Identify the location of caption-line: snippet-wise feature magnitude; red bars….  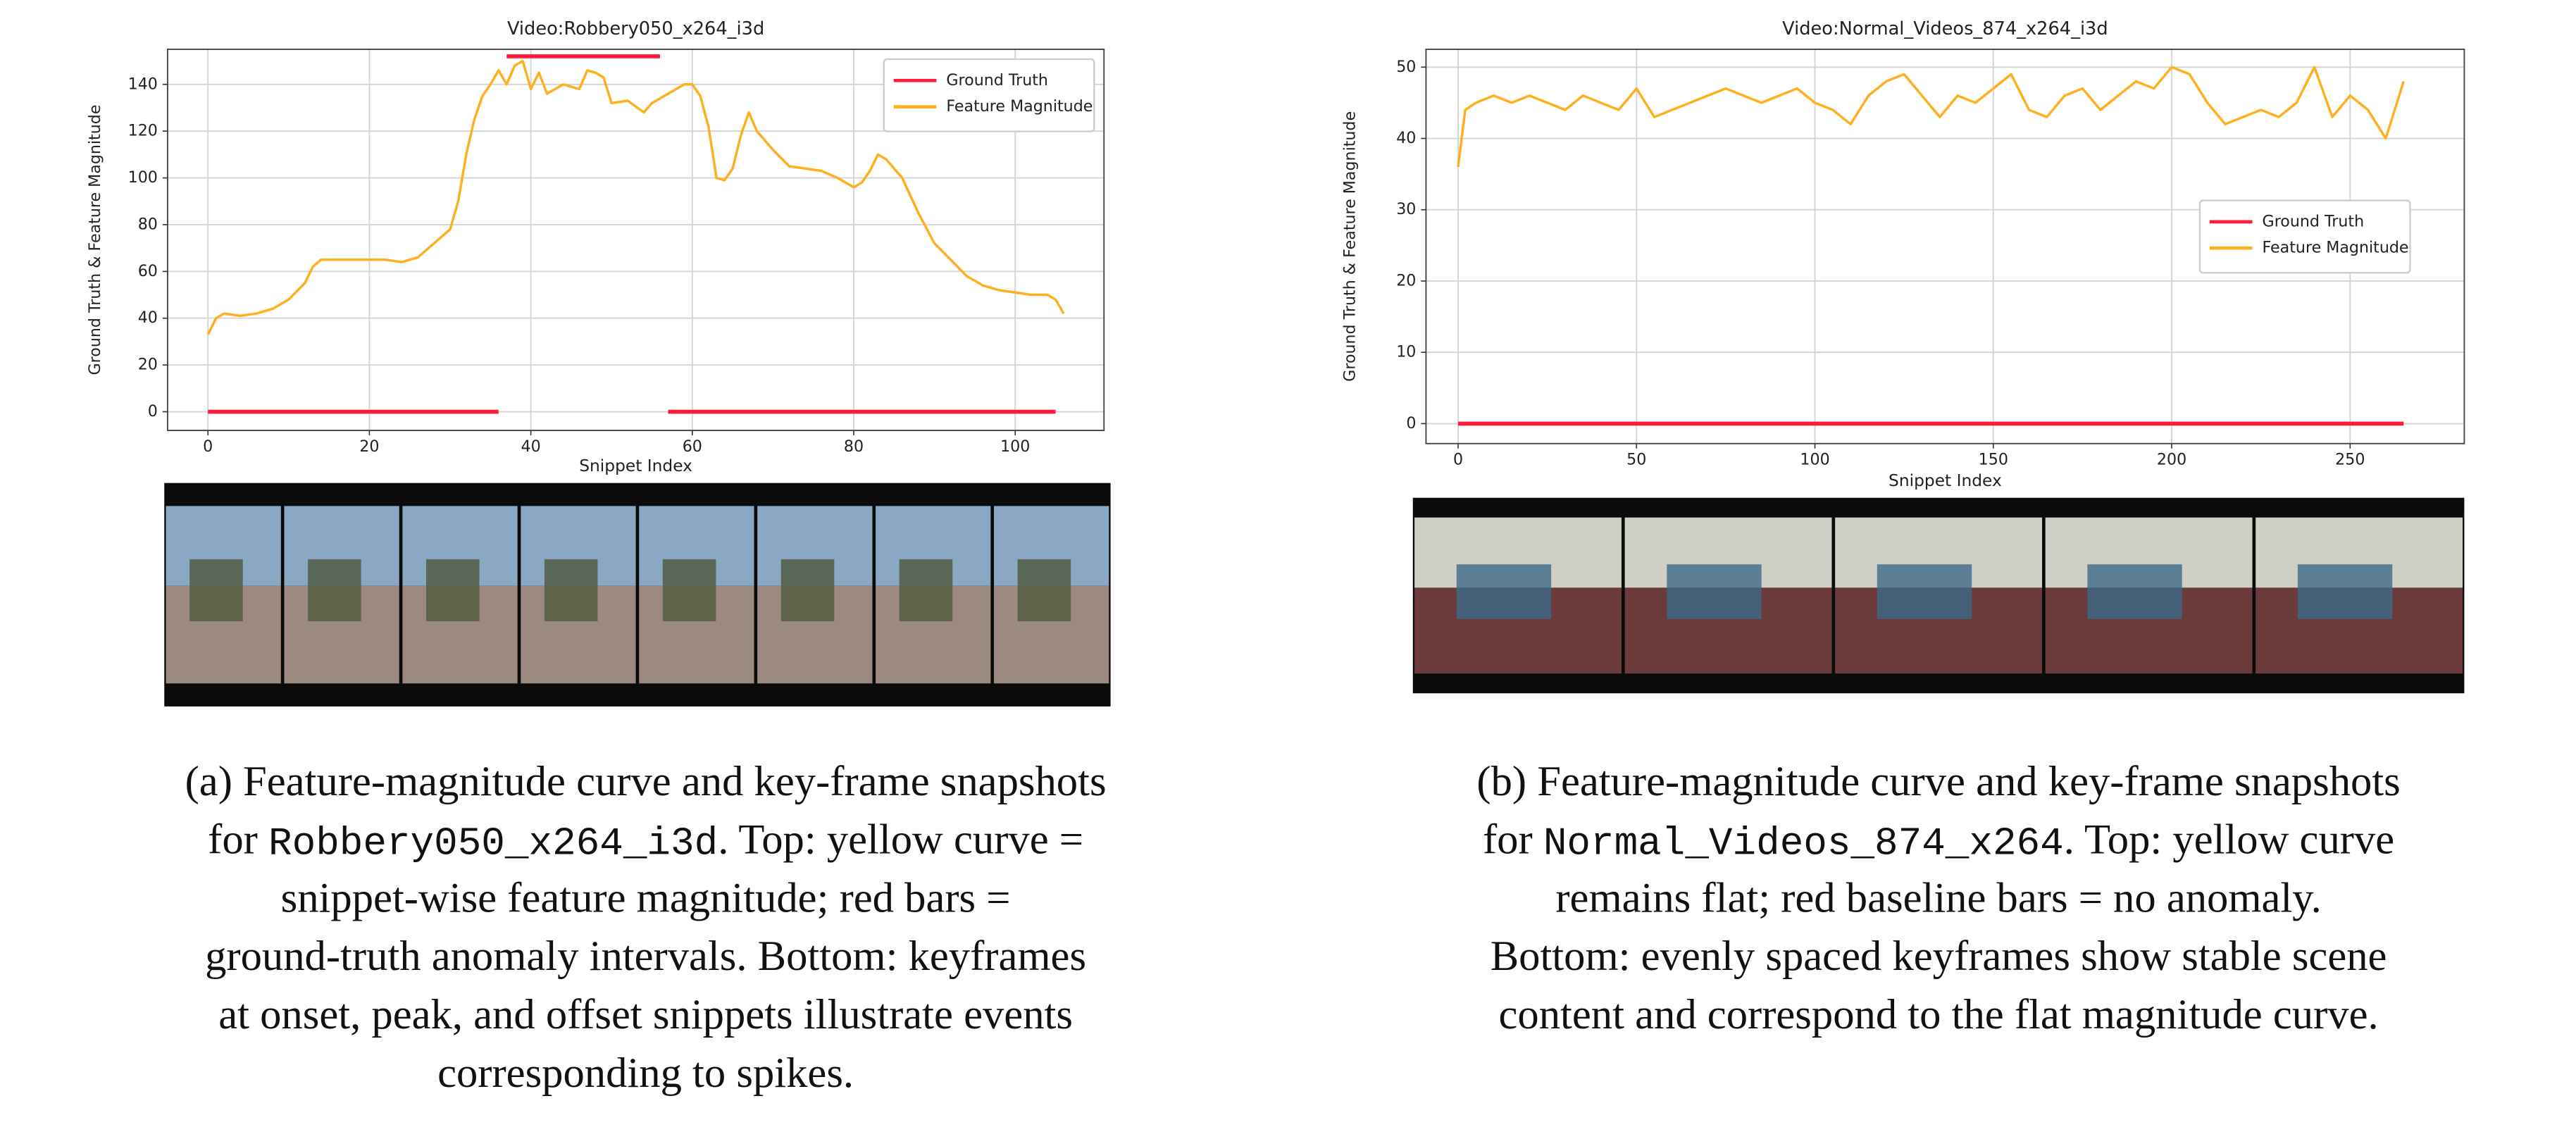
(646, 897).